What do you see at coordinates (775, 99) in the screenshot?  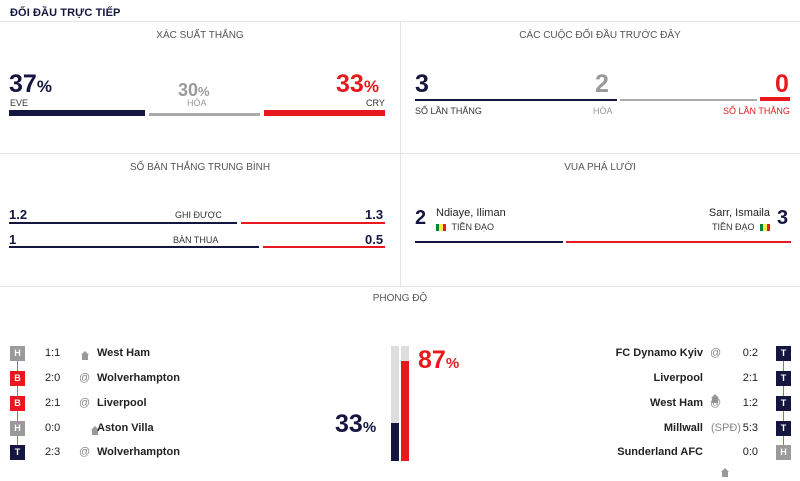 I see `away-wins-bar` at bounding box center [775, 99].